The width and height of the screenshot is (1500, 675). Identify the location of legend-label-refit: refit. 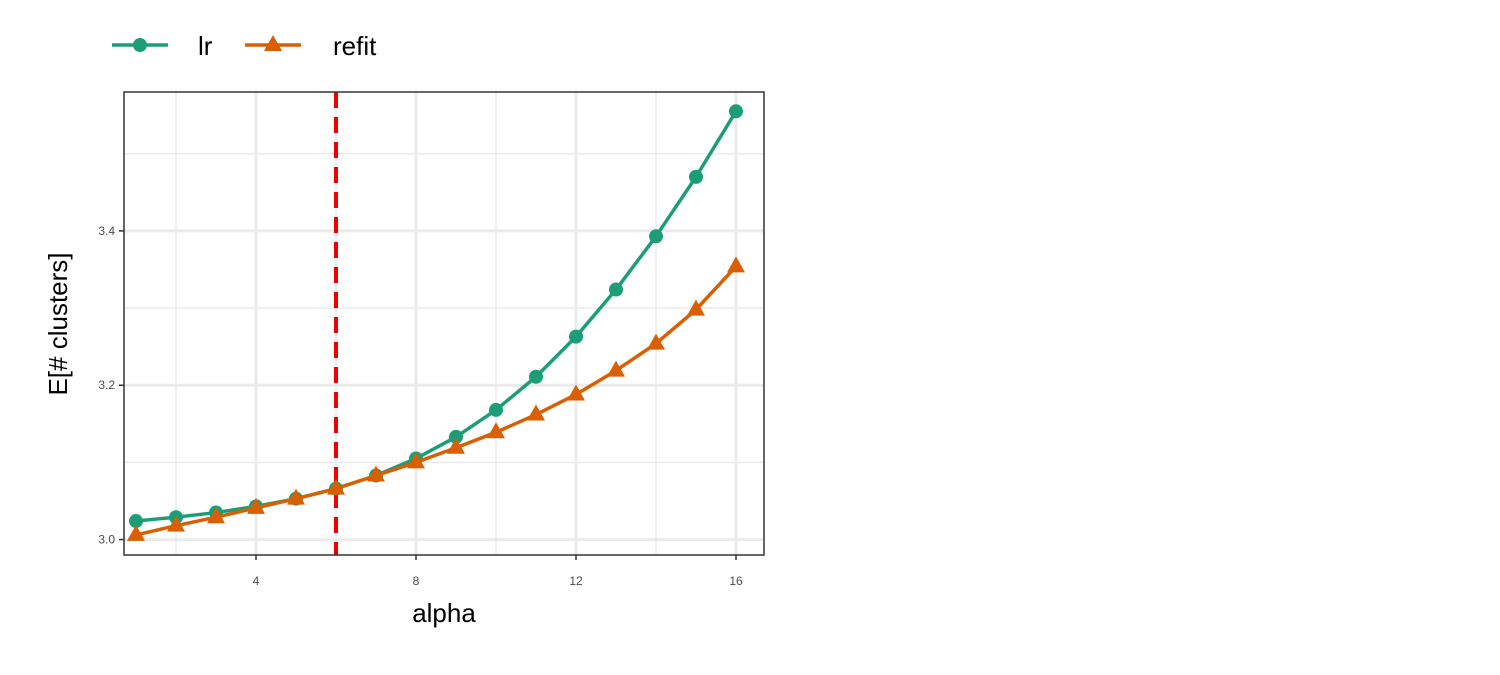
(355, 46).